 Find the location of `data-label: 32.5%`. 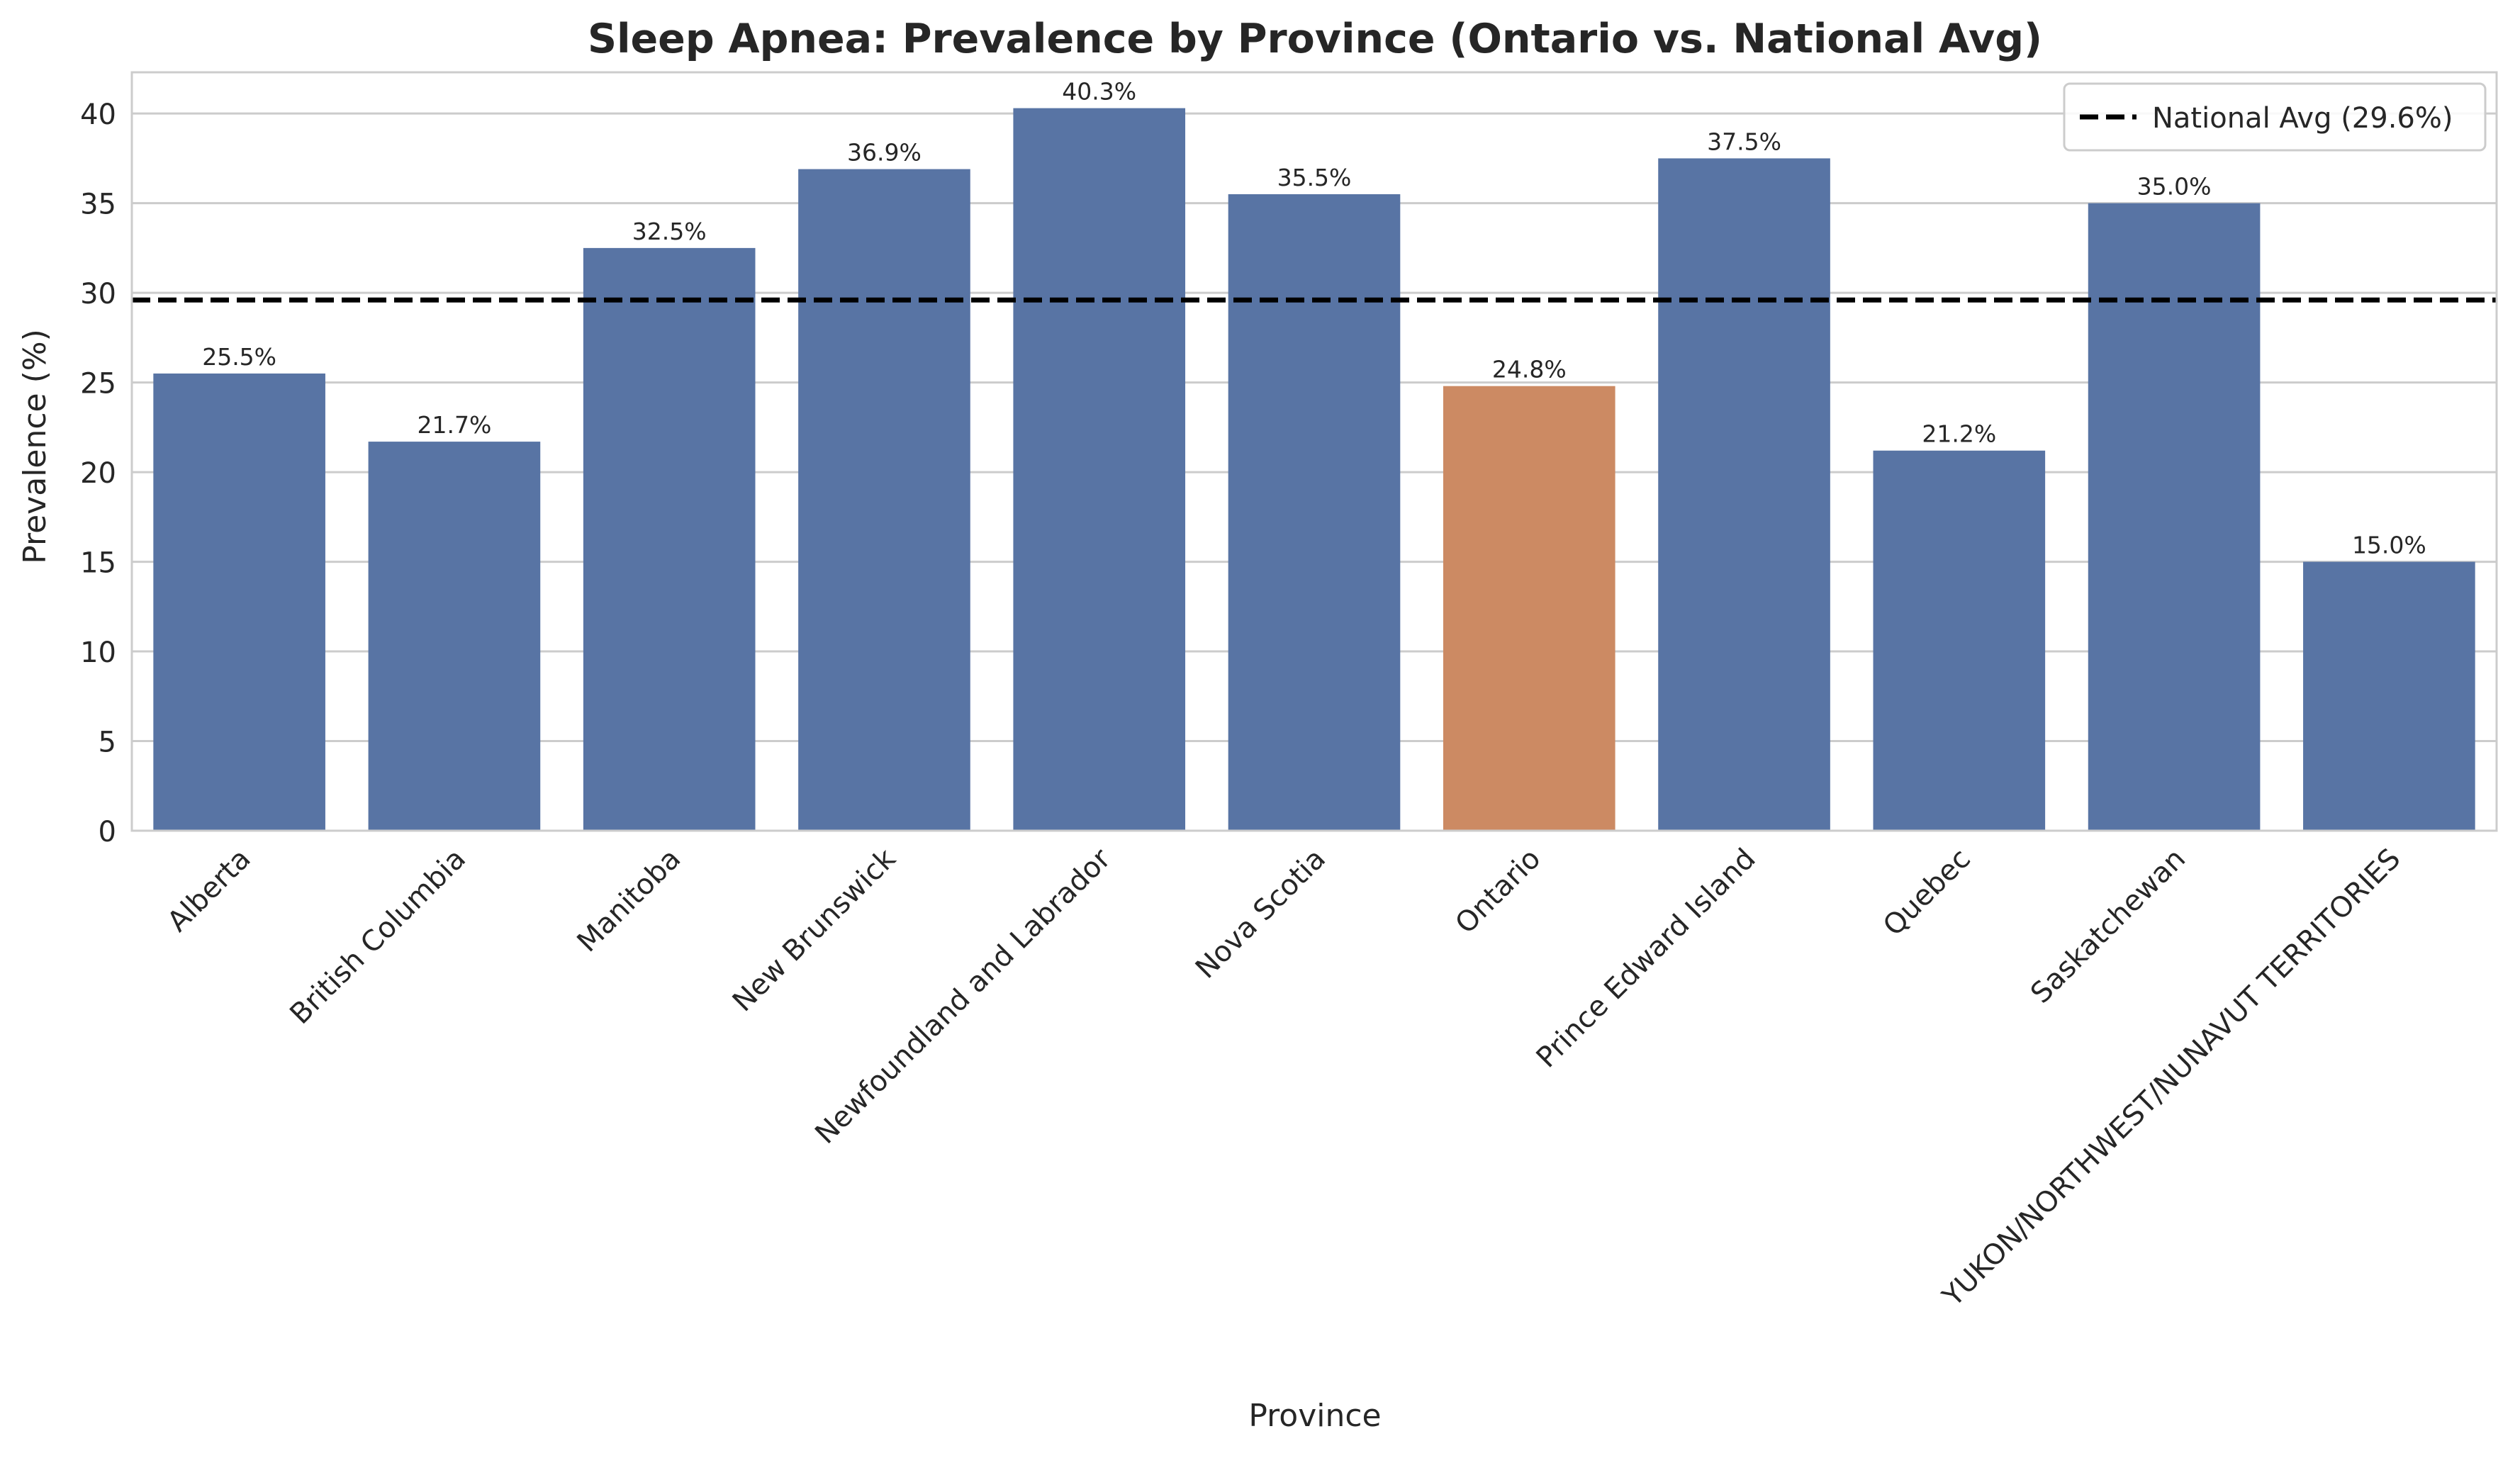

data-label: 32.5% is located at coordinates (669, 231).